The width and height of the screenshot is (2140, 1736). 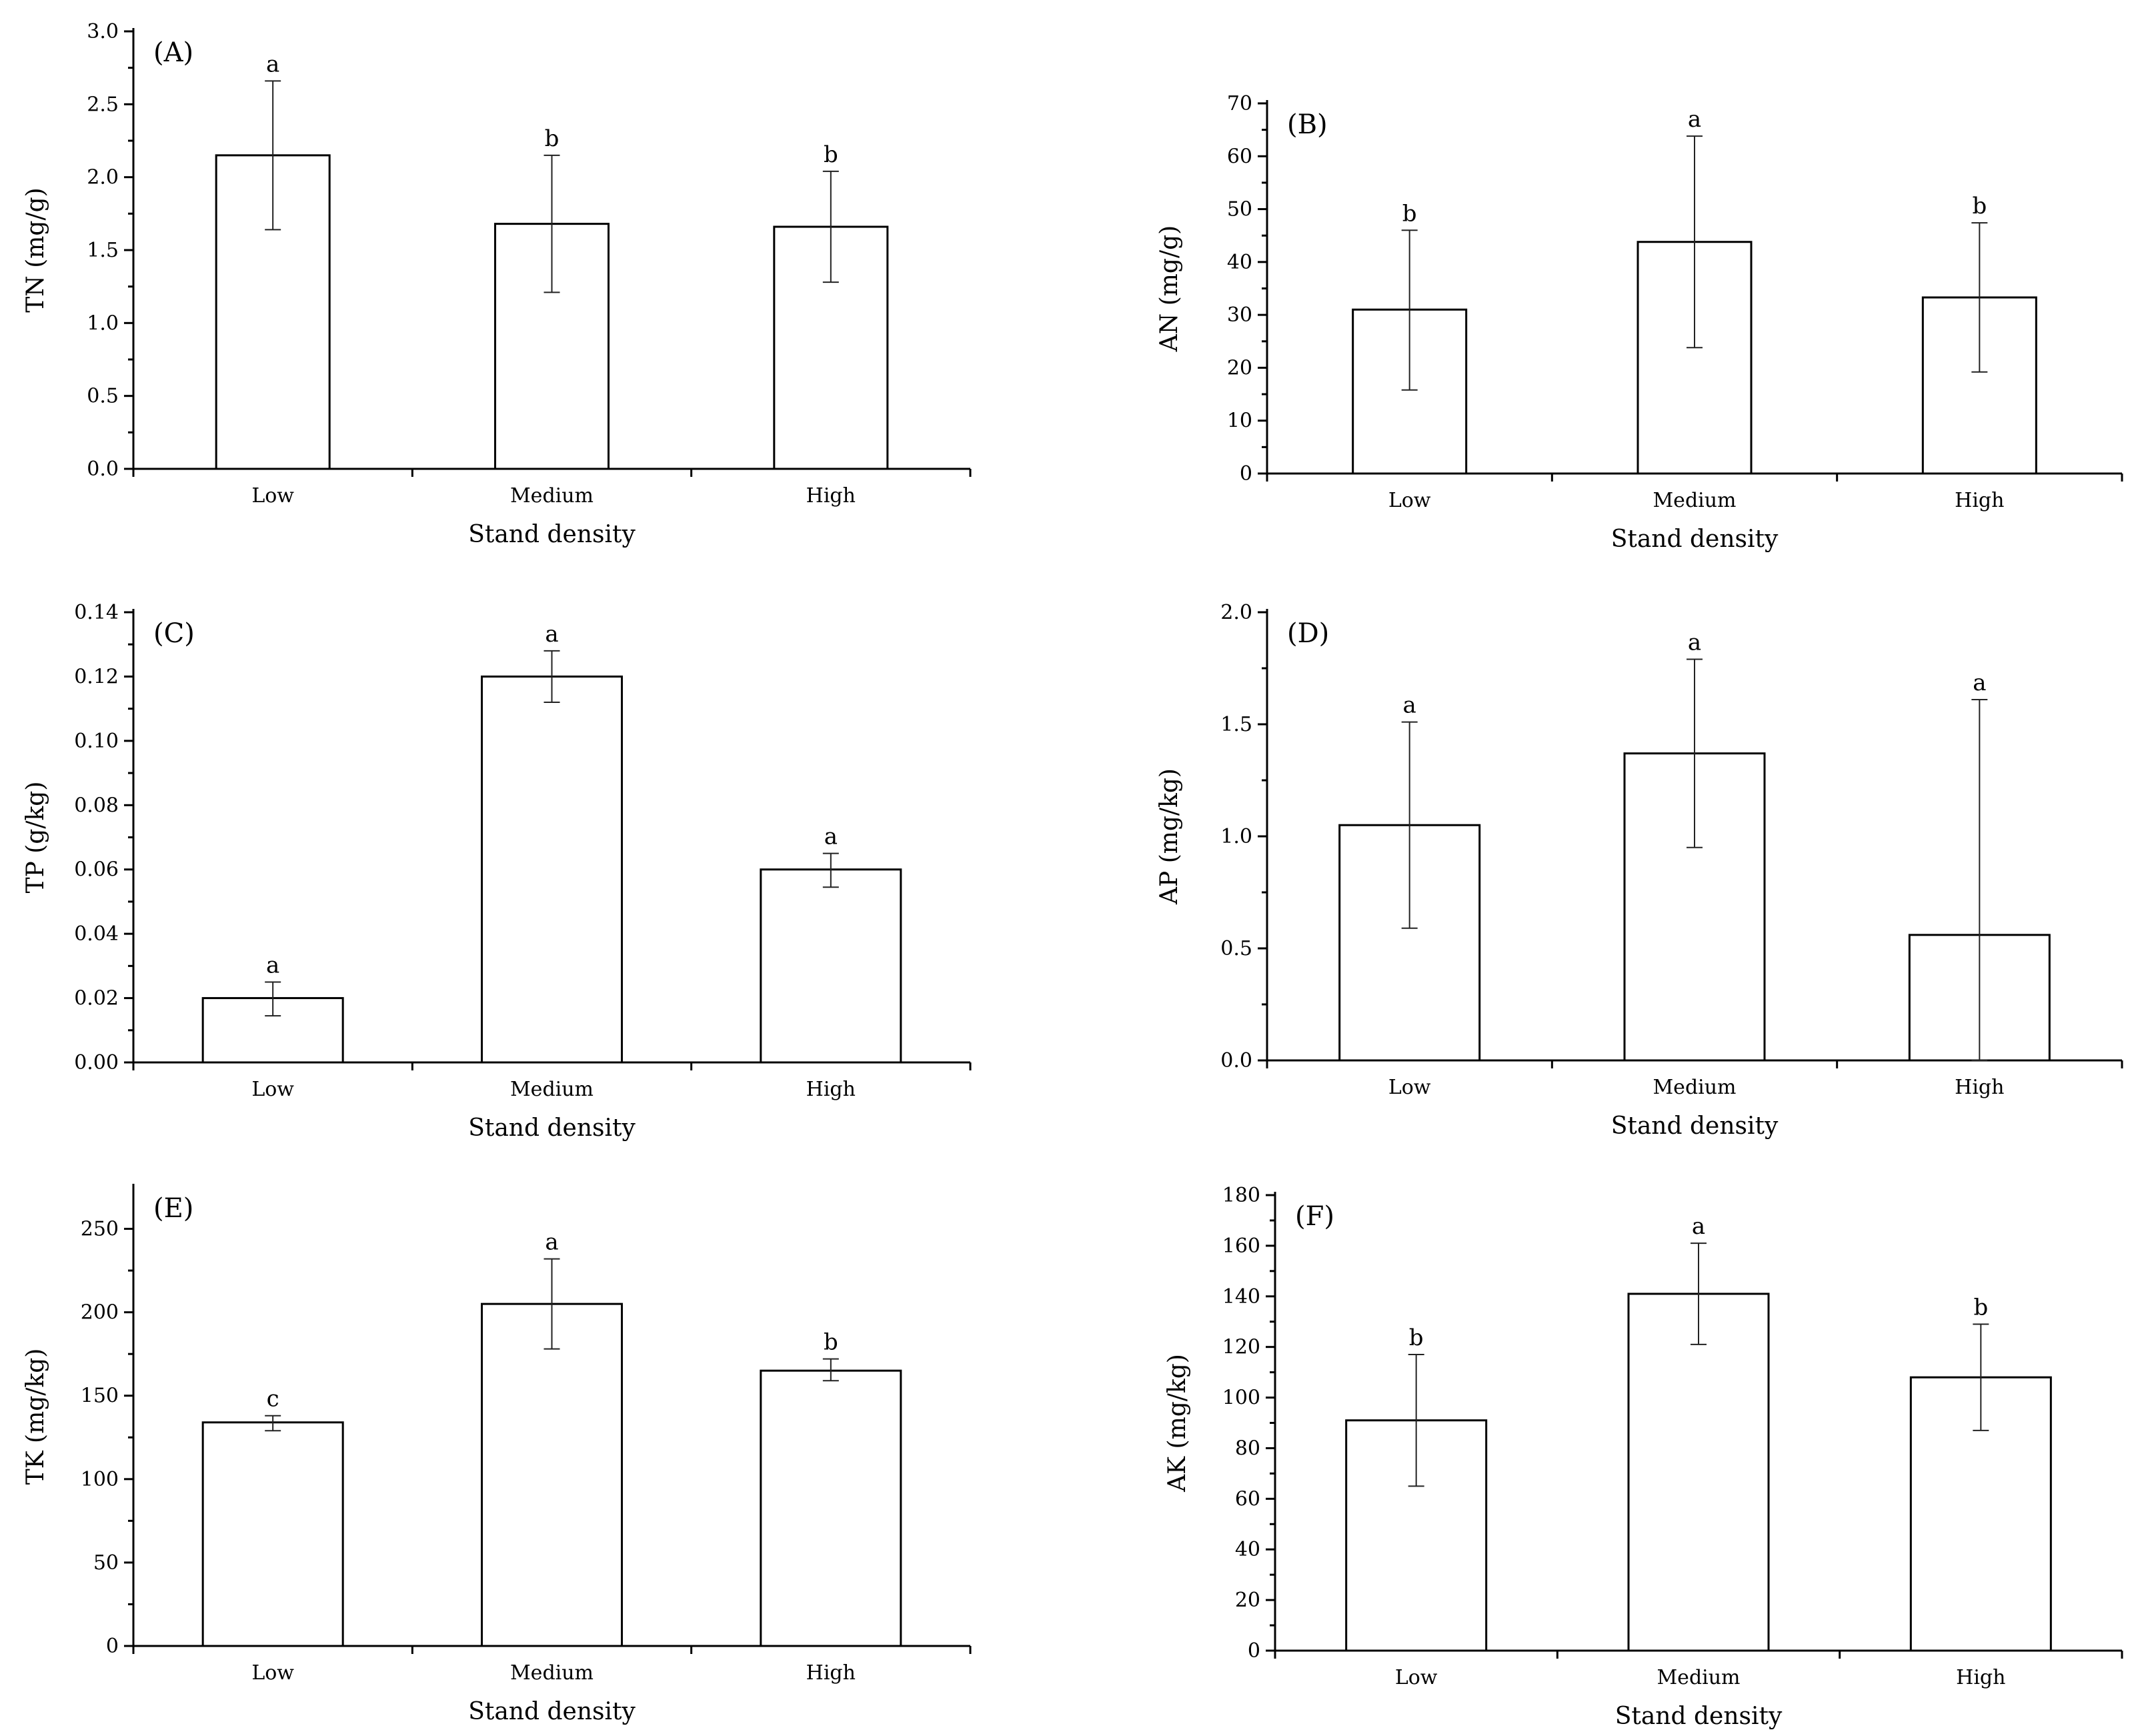 What do you see at coordinates (174, 633) in the screenshot?
I see `panel-letter: (C)` at bounding box center [174, 633].